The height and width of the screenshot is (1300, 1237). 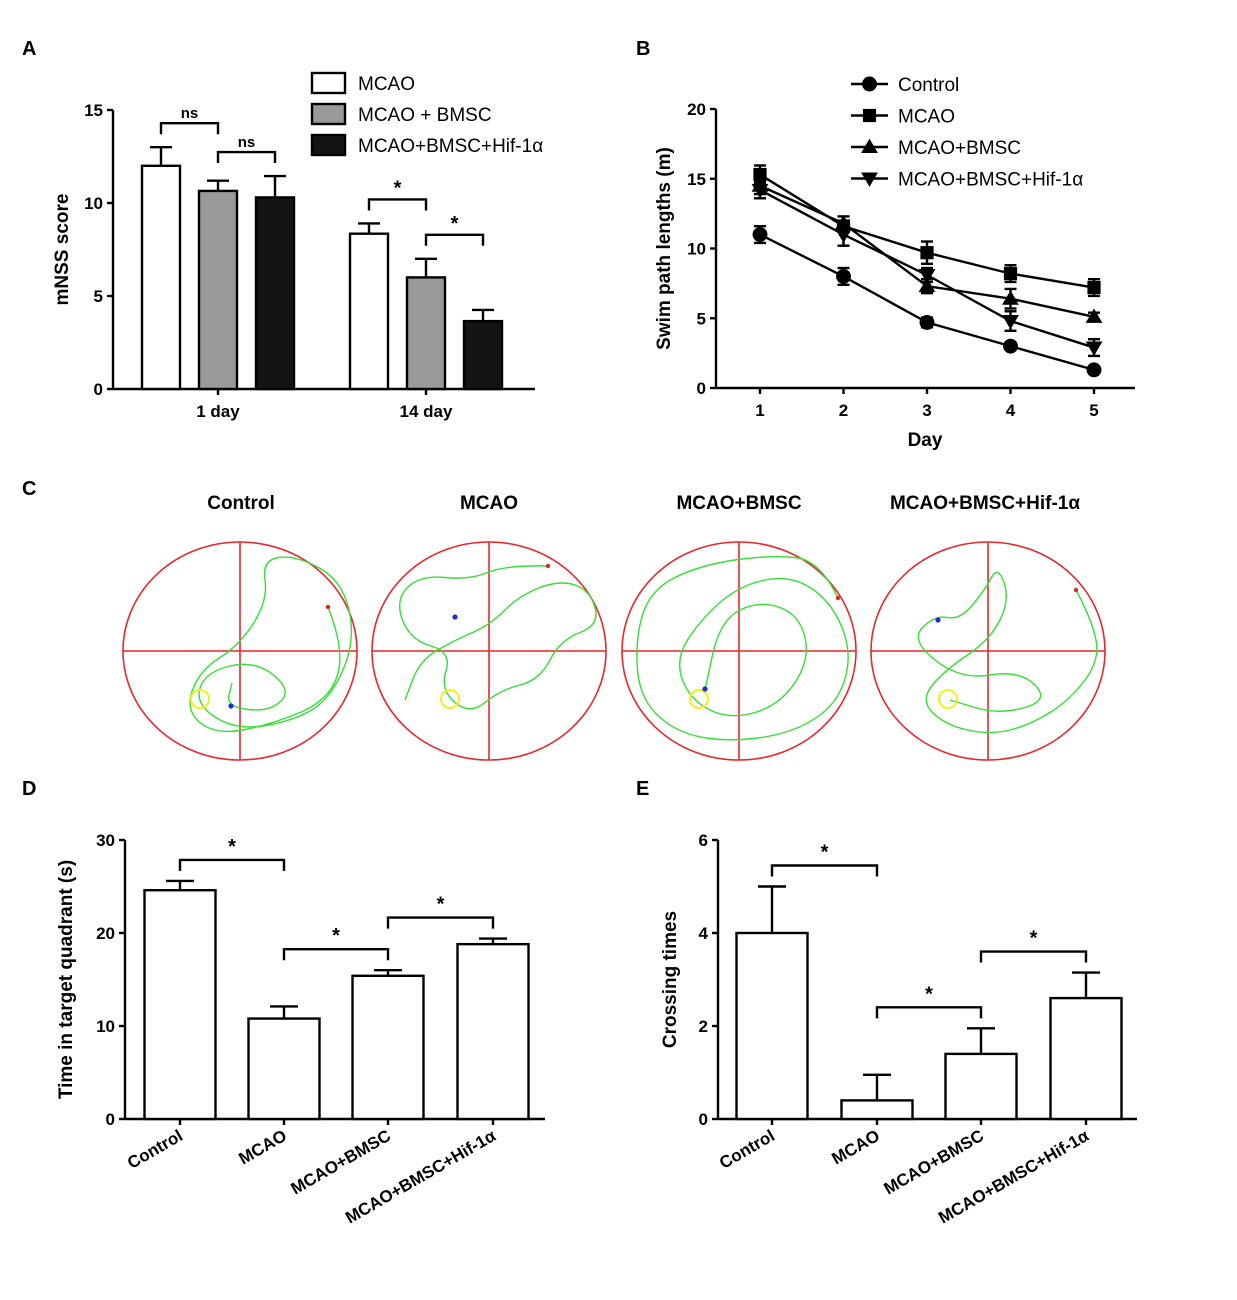 I want to click on c-platform-mcao-bmsc, so click(x=699, y=699).